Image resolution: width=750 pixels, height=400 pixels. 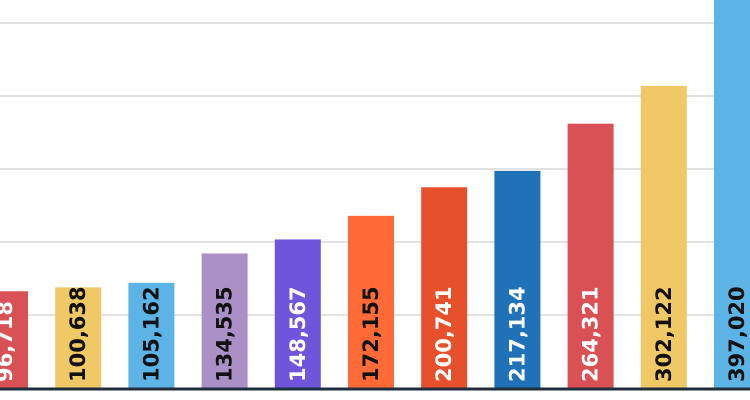 I want to click on bar-value-label: 264,321, so click(x=591, y=334).